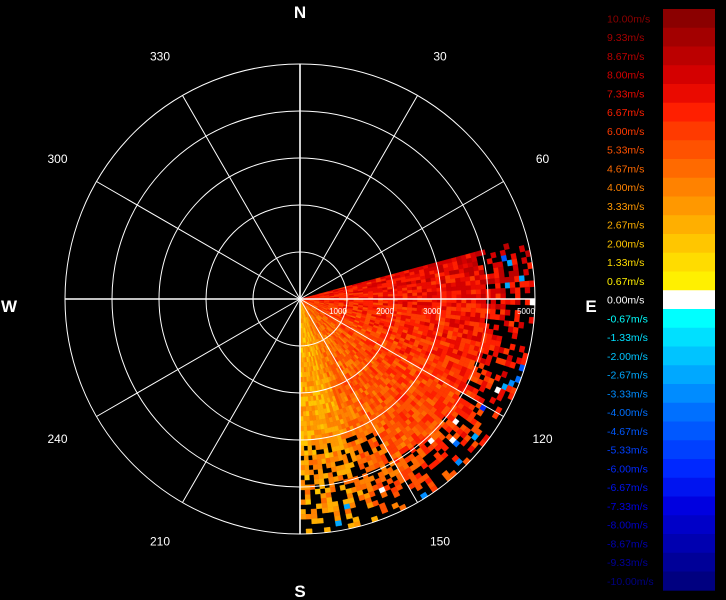 Image resolution: width=726 pixels, height=600 pixels. Describe the element at coordinates (627, 451) in the screenshot. I see `colorbar-label: -5.33m/s` at that location.